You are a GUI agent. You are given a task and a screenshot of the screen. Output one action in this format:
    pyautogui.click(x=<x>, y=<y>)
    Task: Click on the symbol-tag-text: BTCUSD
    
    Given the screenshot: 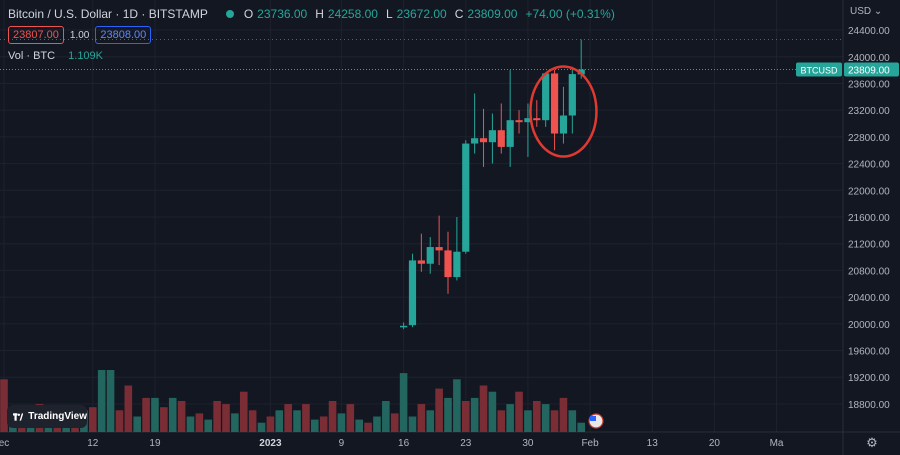 What is the action you would take?
    pyautogui.click(x=819, y=71)
    